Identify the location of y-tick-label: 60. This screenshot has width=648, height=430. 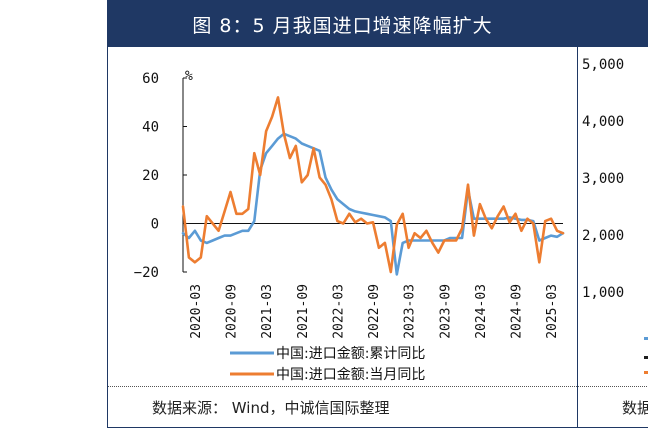
(150, 79).